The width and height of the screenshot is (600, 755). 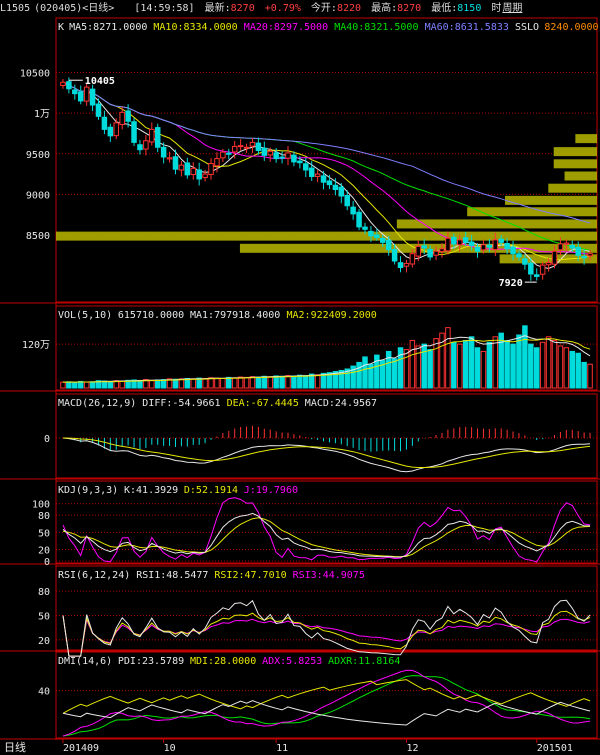 What do you see at coordinates (97, 403) in the screenshot?
I see `macd-legend-item: MACD(26,12,9)` at bounding box center [97, 403].